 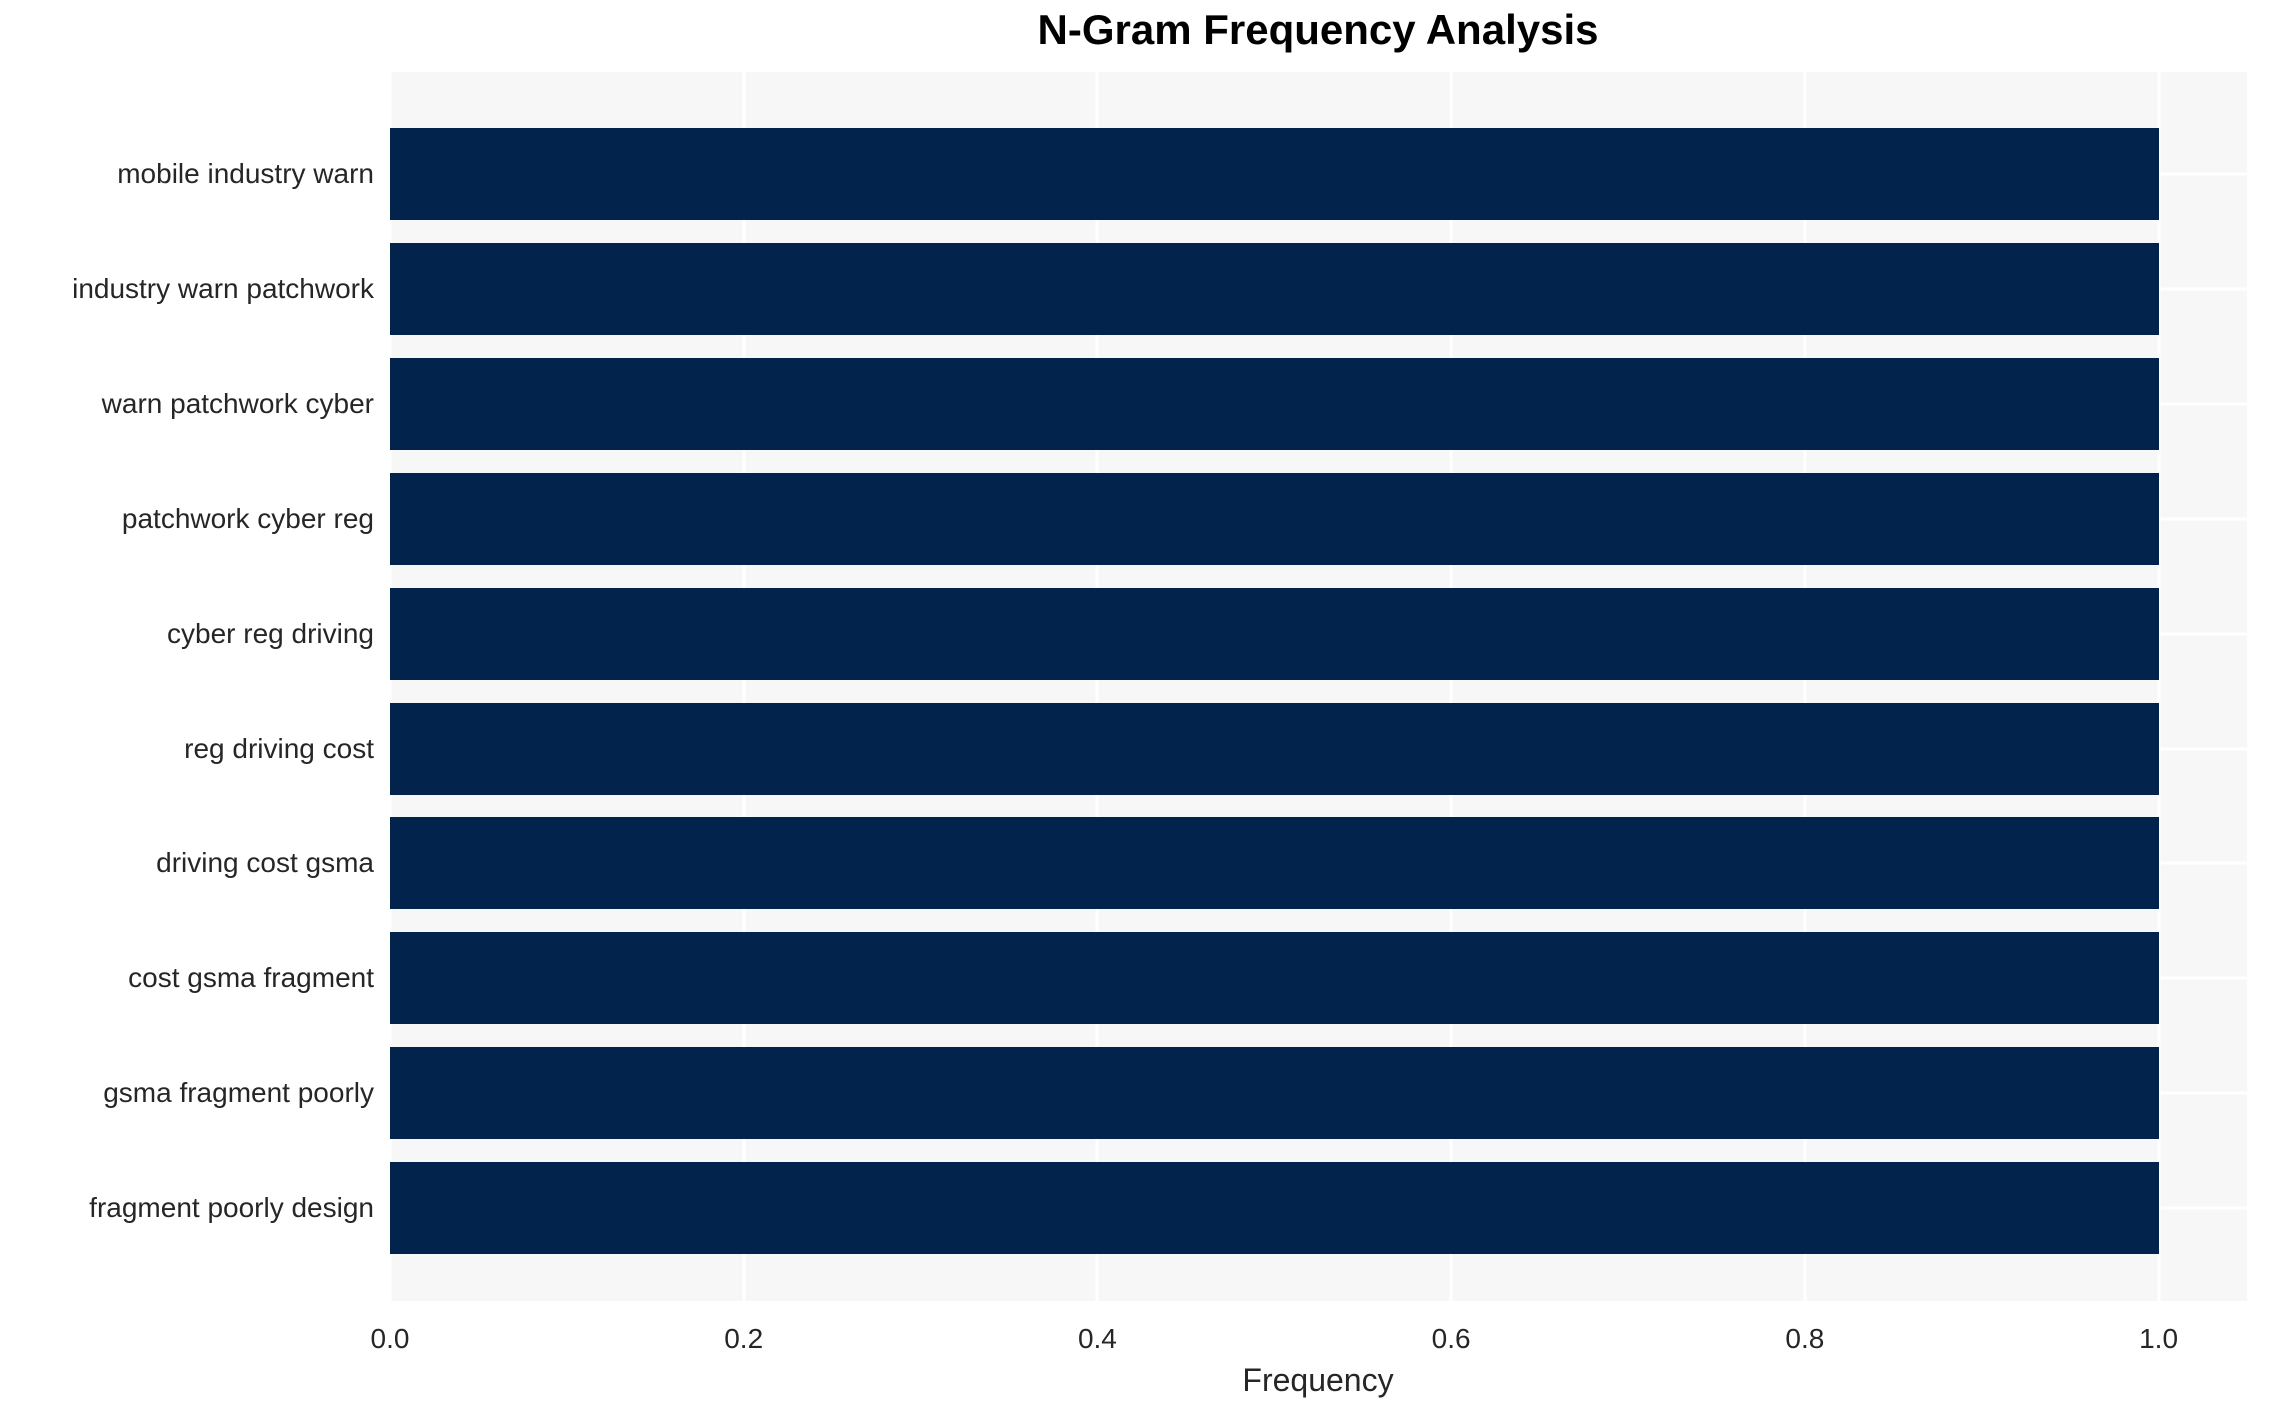 I want to click on gridline-x-0.0, so click(x=390, y=686).